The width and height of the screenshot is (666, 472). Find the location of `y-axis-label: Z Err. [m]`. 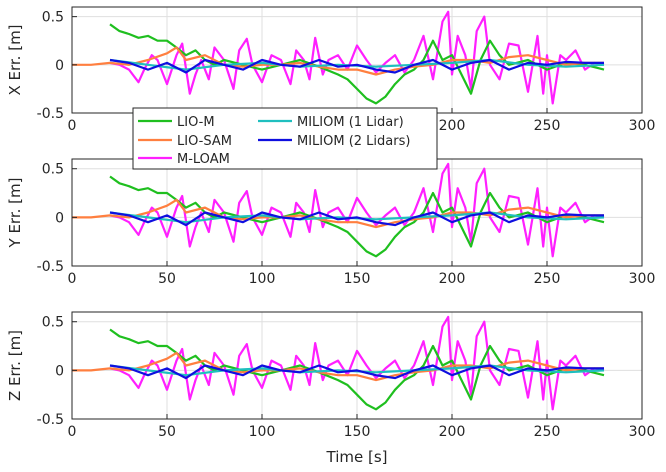

y-axis-label: Z Err. [m] is located at coordinates (15, 365).